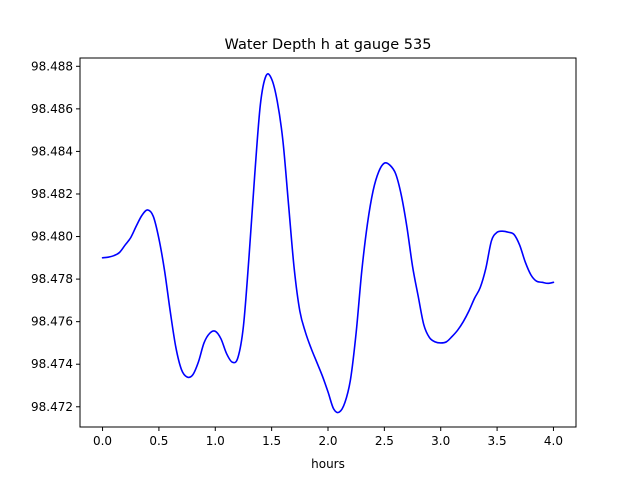  What do you see at coordinates (328, 464) in the screenshot?
I see `x-axis-label: hours` at bounding box center [328, 464].